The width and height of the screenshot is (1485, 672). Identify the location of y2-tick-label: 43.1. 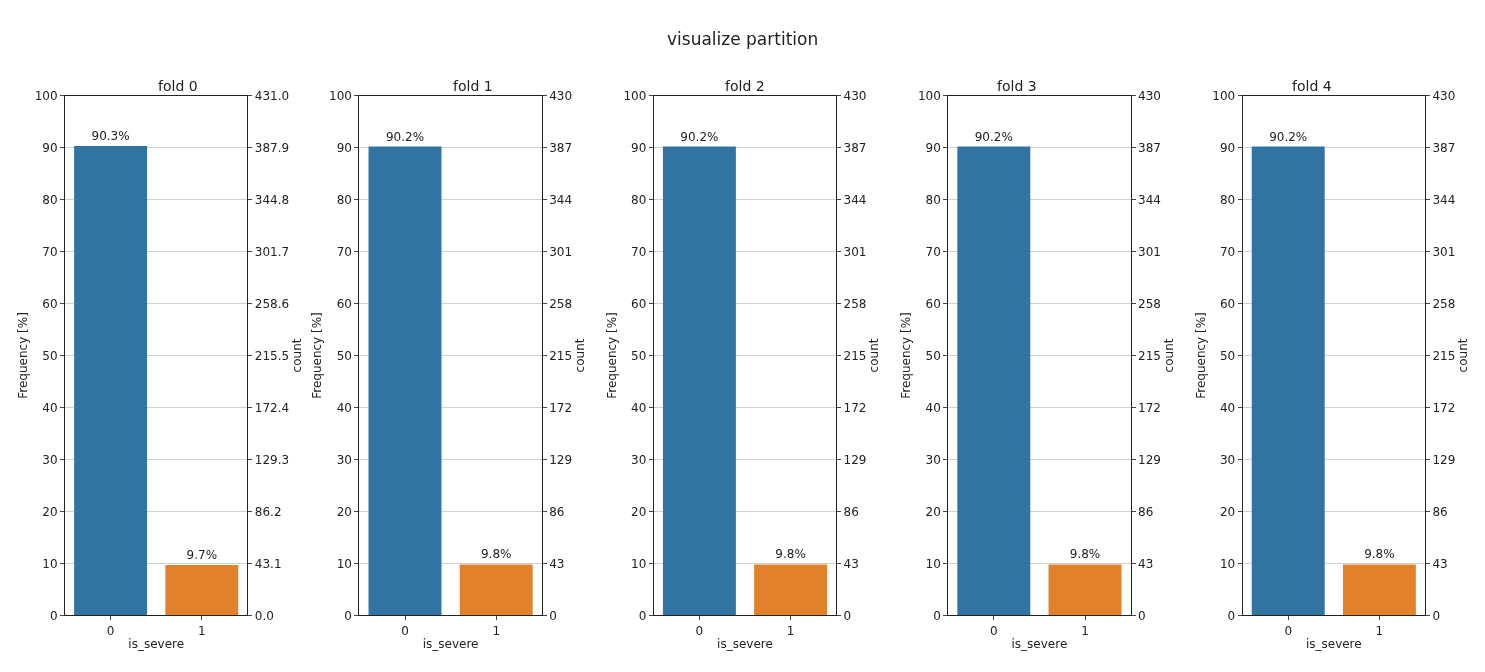
(268, 563).